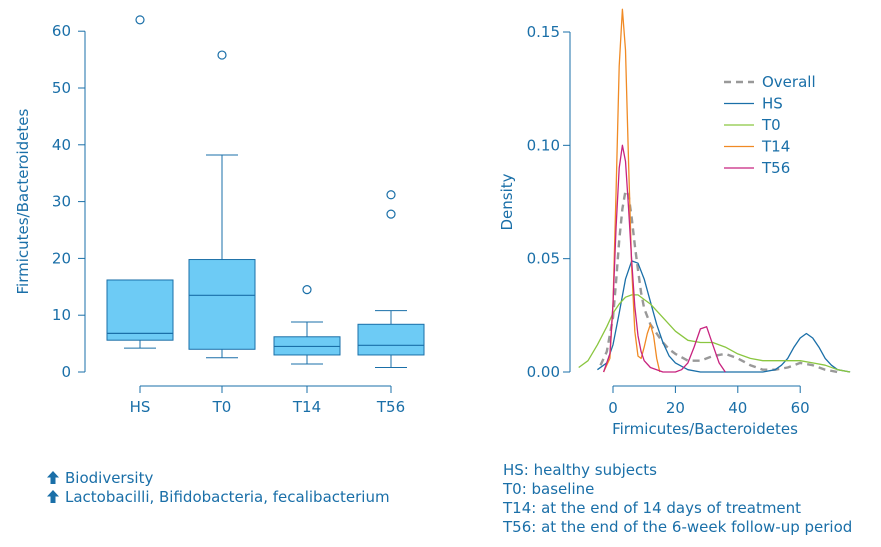 The width and height of the screenshot is (881, 547). I want to click on y-tick-label: 40, so click(61, 145).